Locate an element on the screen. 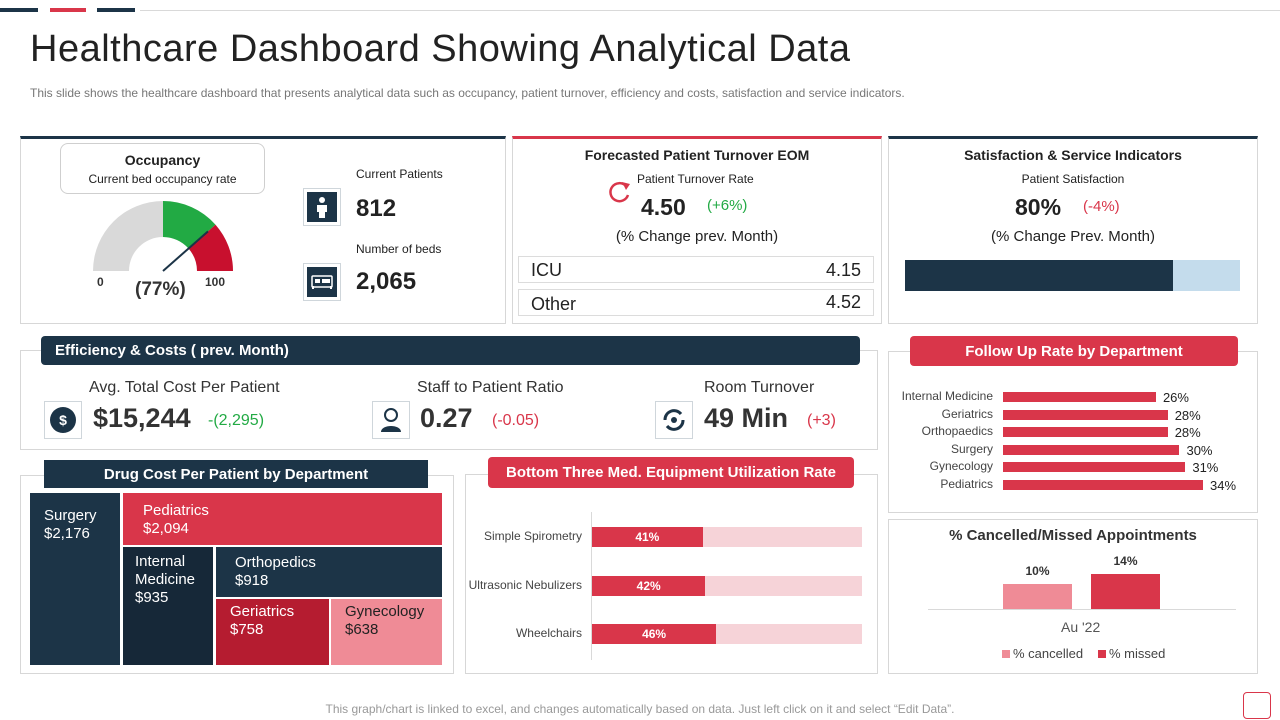 The height and width of the screenshot is (720, 1280). occupancy-title: Occupancy is located at coordinates (162, 160).